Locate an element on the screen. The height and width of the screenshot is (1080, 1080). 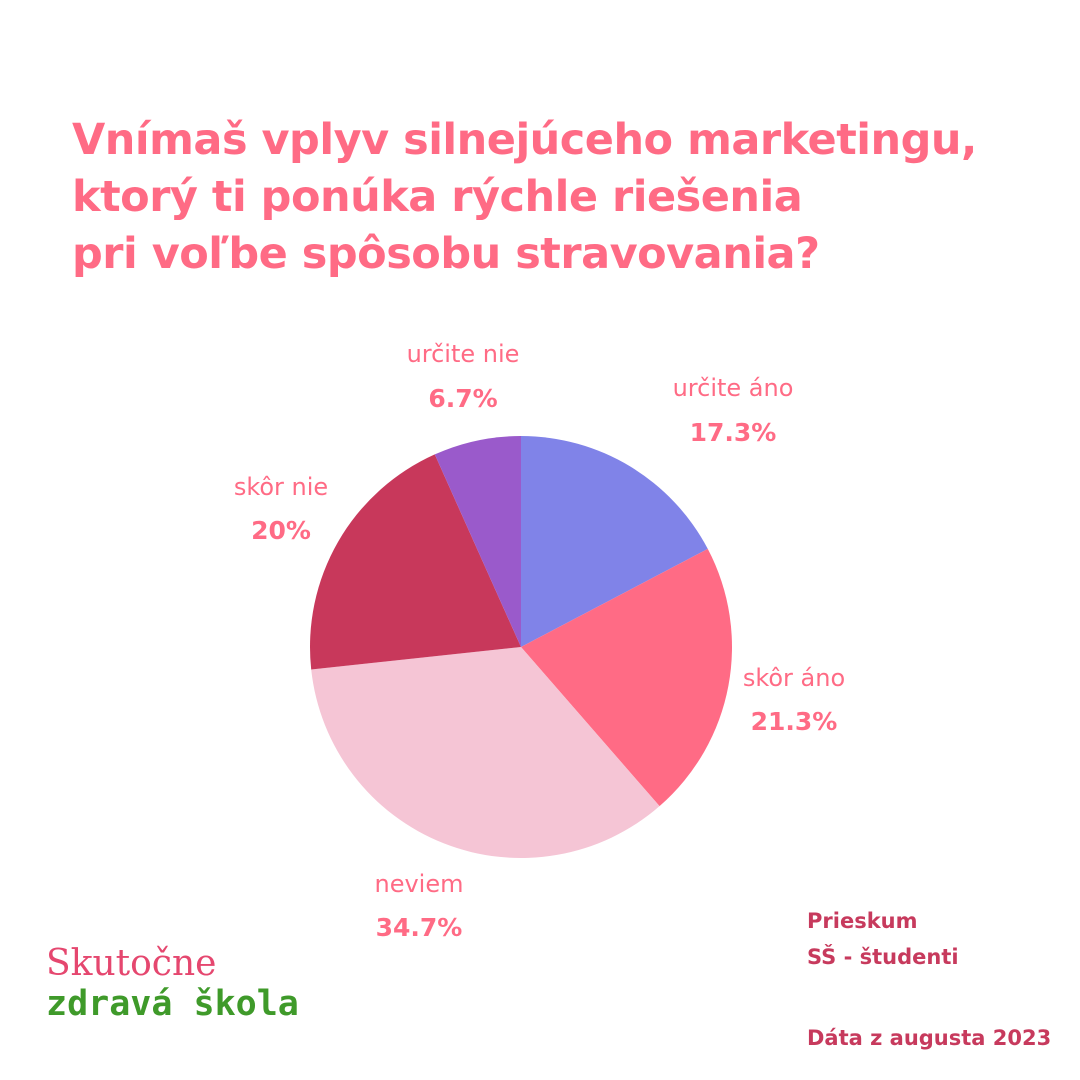
pie-slice-urcite-ano is located at coordinates (614, 541).